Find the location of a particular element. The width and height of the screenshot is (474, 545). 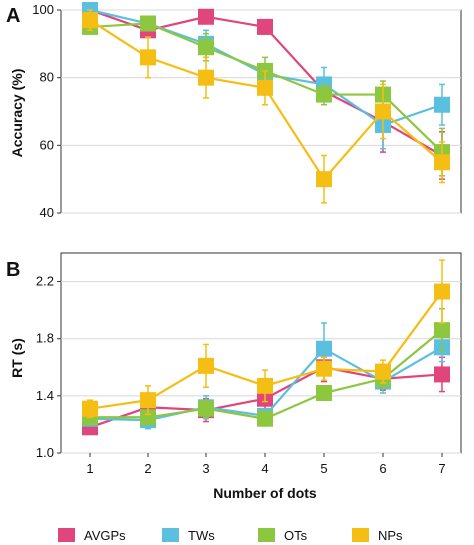

panel-a-y-tick-label: 40 is located at coordinates (47, 212).